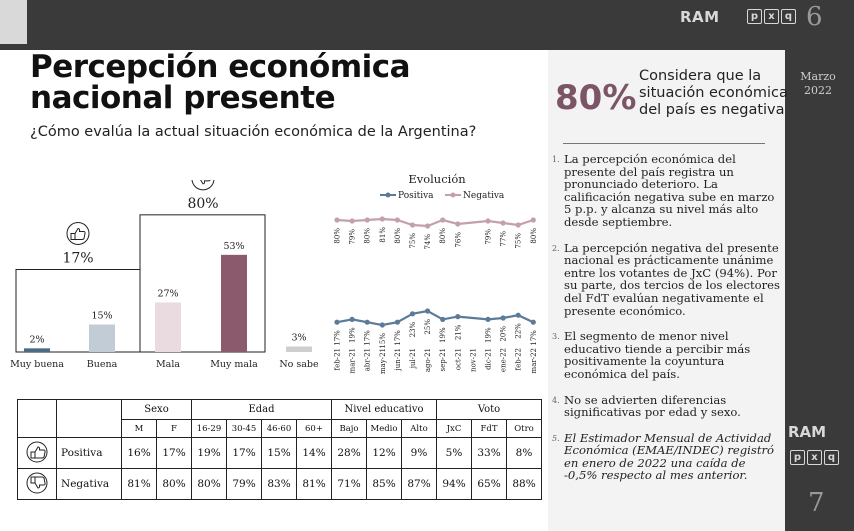 This screenshot has height=531, width=854. What do you see at coordinates (338, 359) in the screenshot?
I see `x-tick-label: feb-21` at bounding box center [338, 359].